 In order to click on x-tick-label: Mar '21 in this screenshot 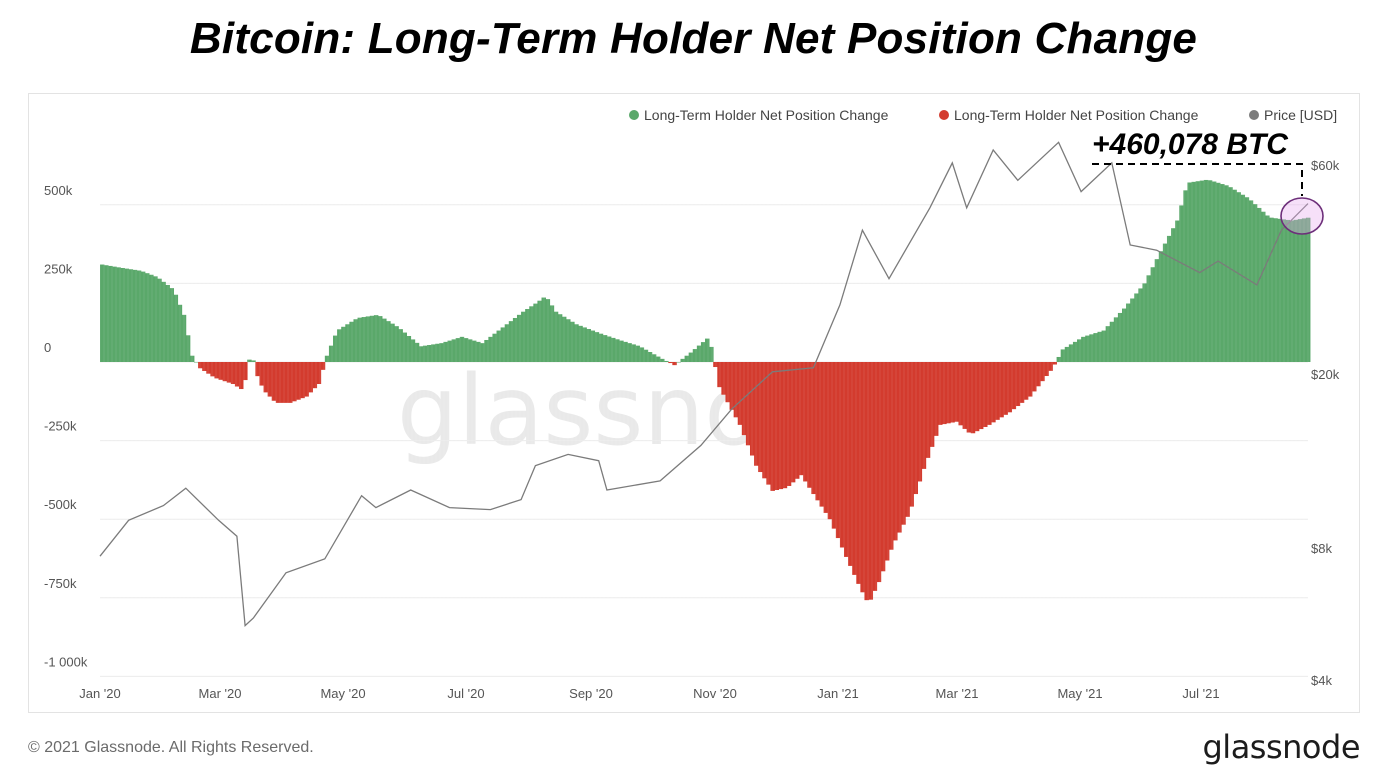, I will do `click(957, 693)`.